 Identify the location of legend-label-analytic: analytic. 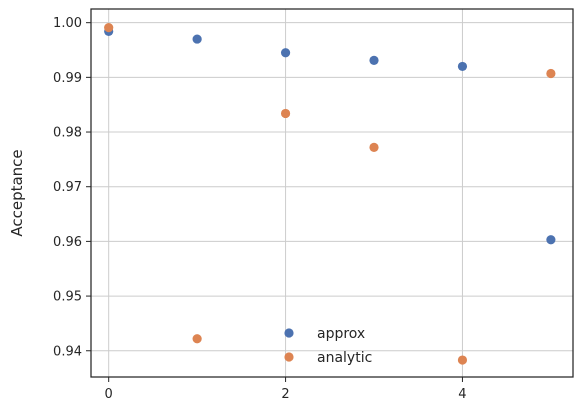
(344, 358).